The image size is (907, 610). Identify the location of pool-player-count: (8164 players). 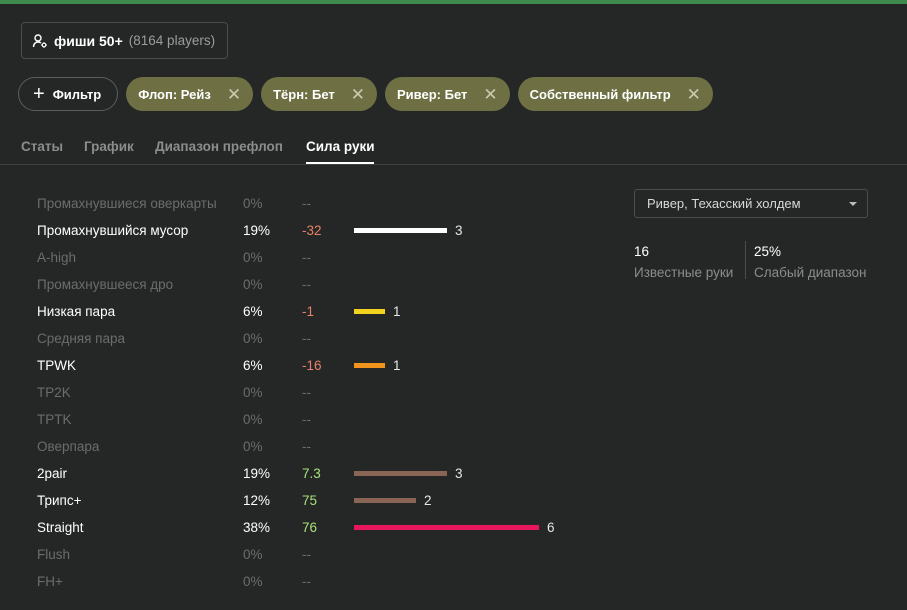
(172, 40).